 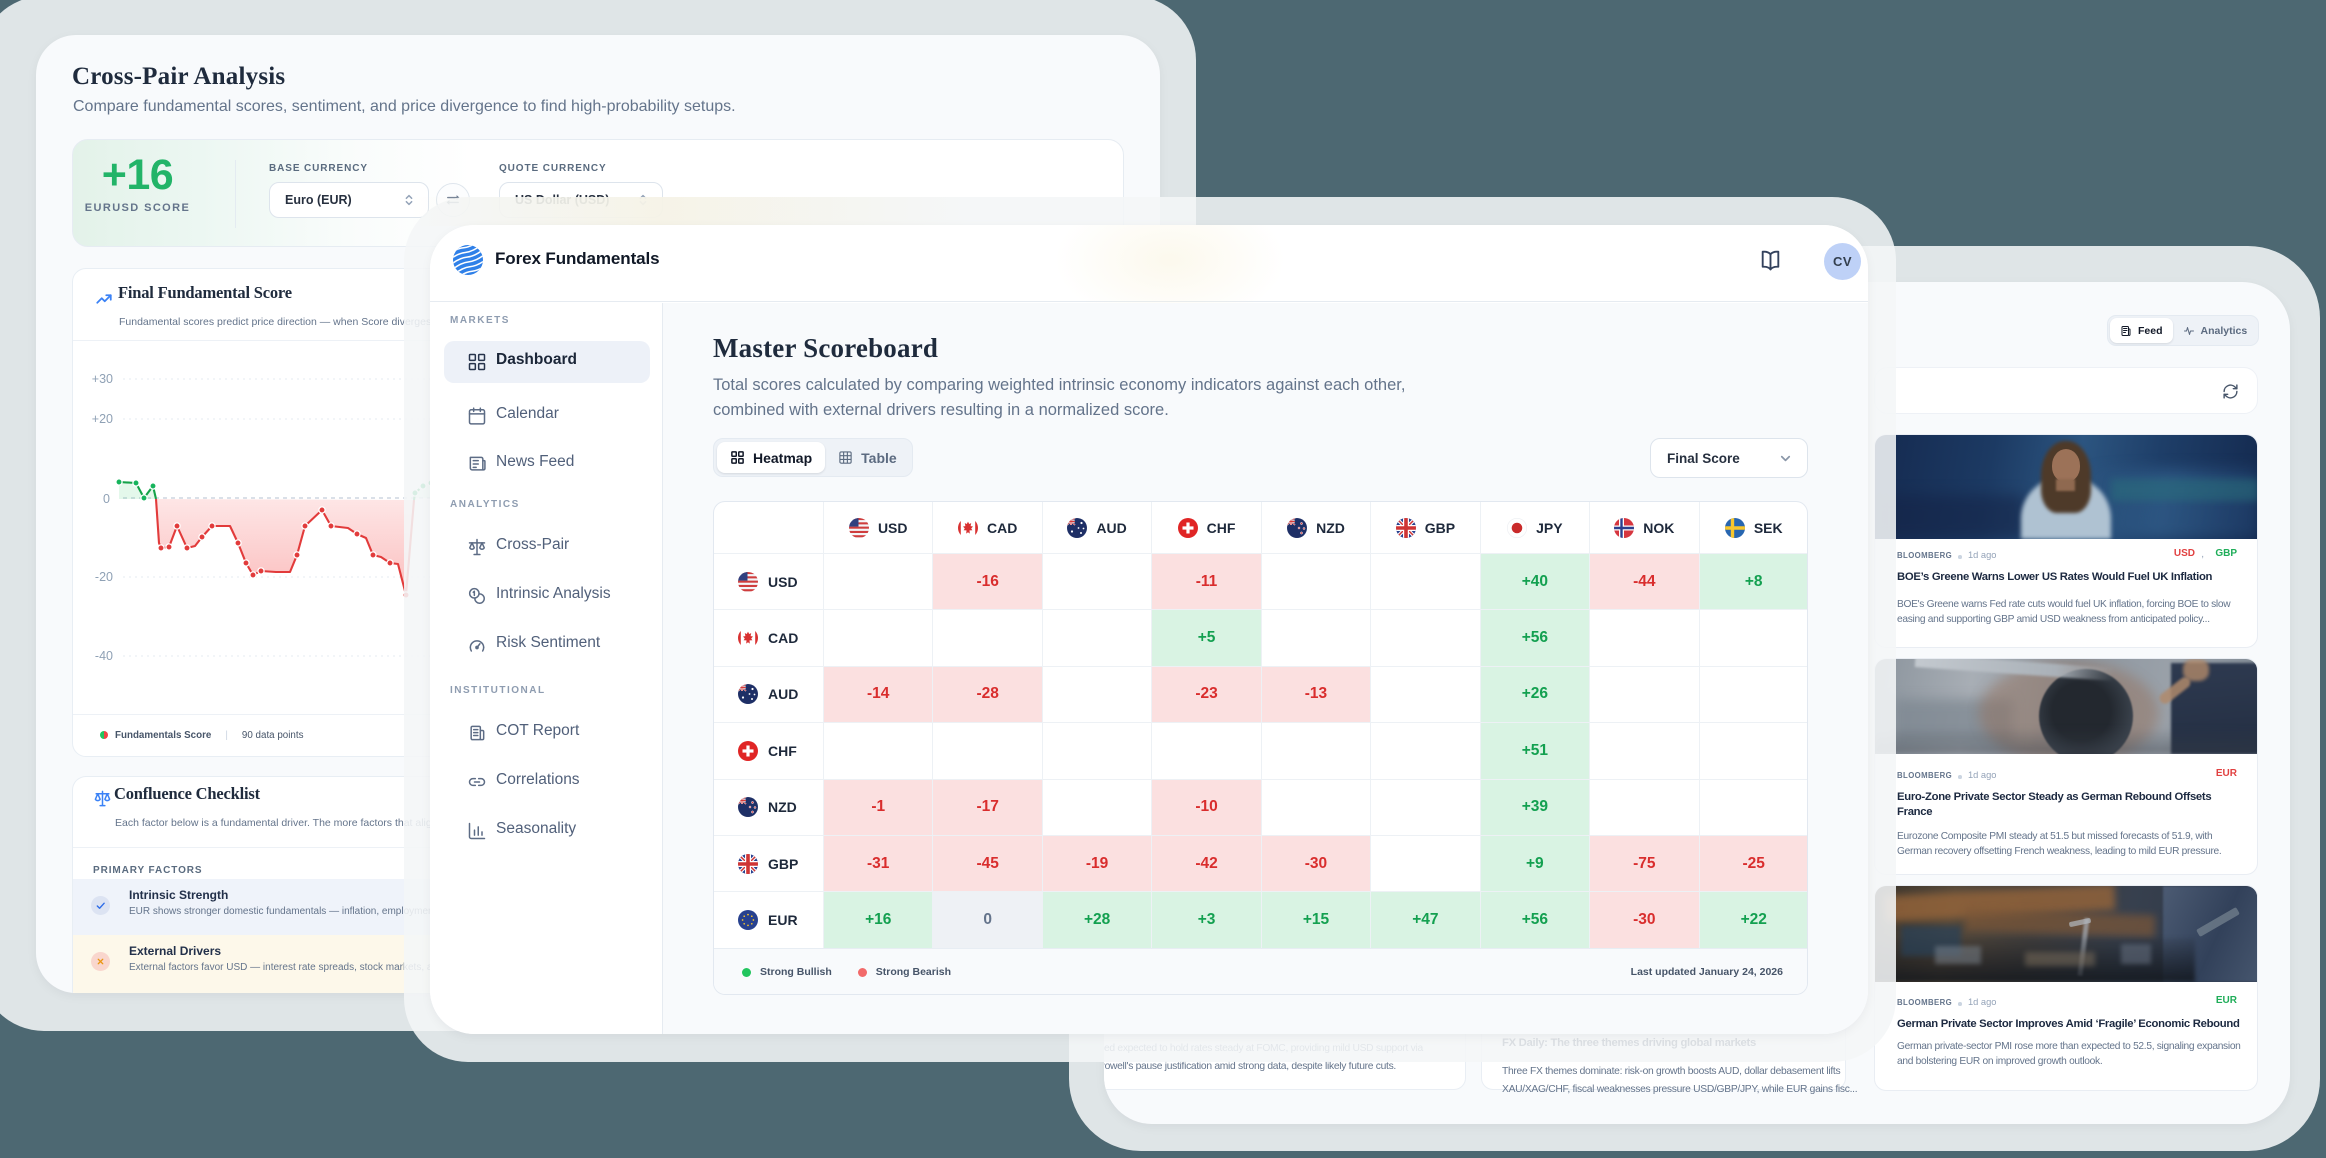 I want to click on svg-text: +30, so click(x=102, y=379).